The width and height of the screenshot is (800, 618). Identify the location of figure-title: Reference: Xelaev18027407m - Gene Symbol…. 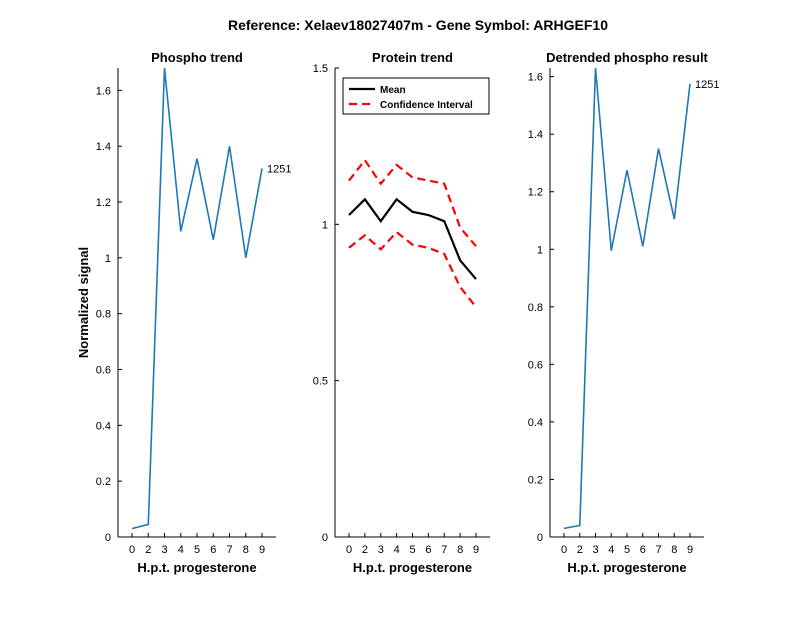
(418, 25).